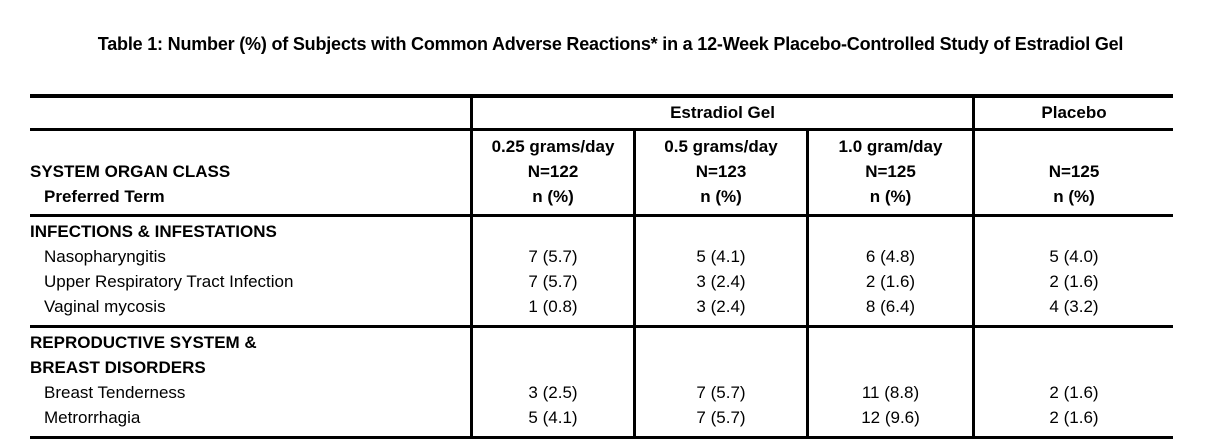 The width and height of the screenshot is (1221, 444). I want to click on section-infections-dose1-values: 7 (5.7) 7 (5.7) 1 (0.8), so click(551, 271).